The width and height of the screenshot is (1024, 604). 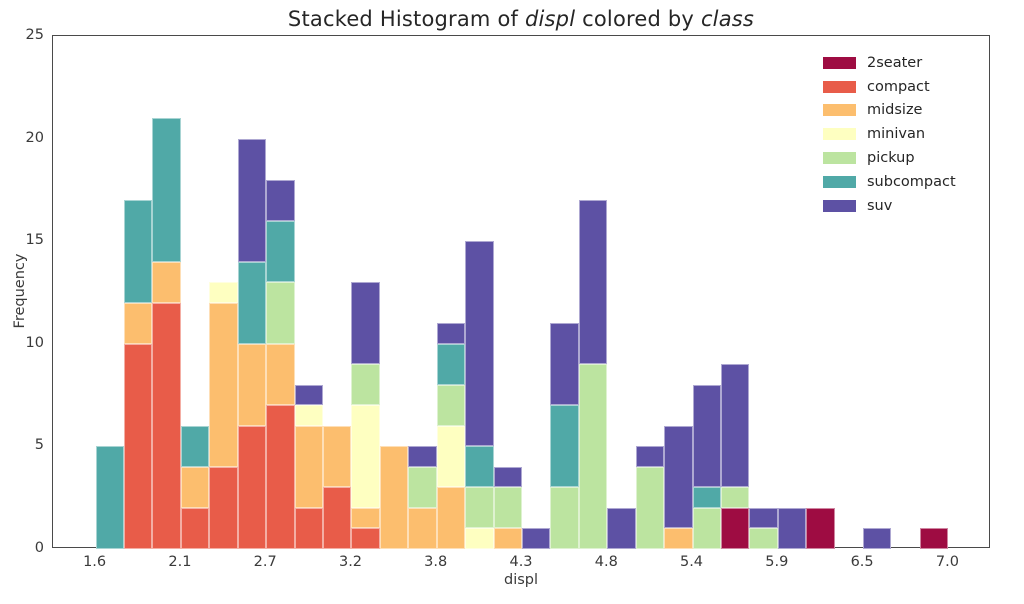 What do you see at coordinates (394, 497) in the screenshot?
I see `bar-segment-midsize-bin11` at bounding box center [394, 497].